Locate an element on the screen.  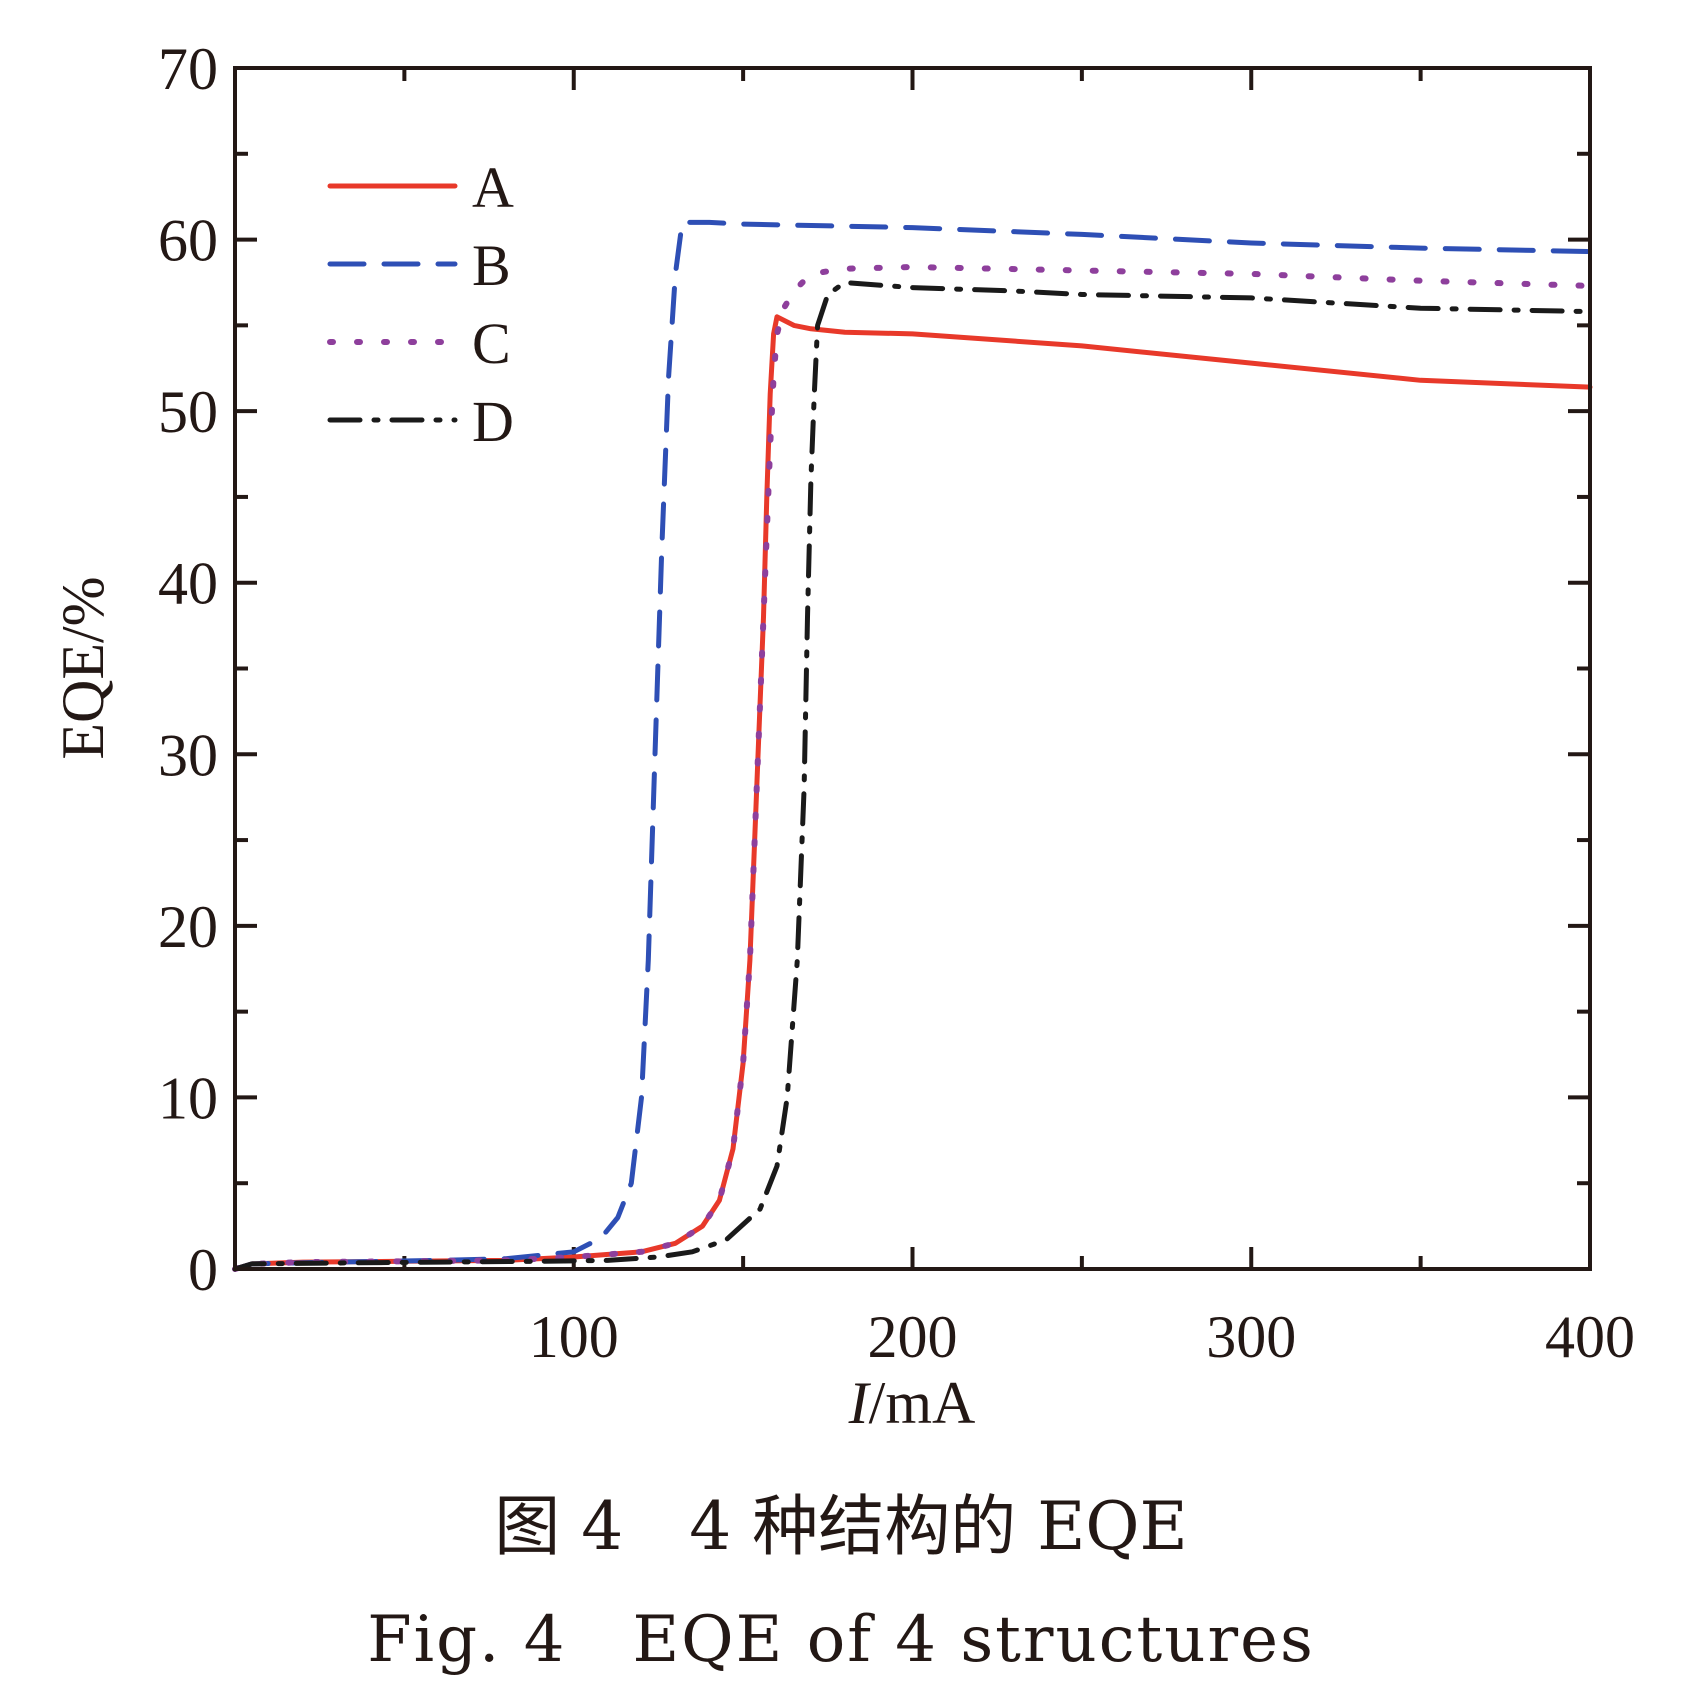
legend-label-c: C is located at coordinates (491, 343).